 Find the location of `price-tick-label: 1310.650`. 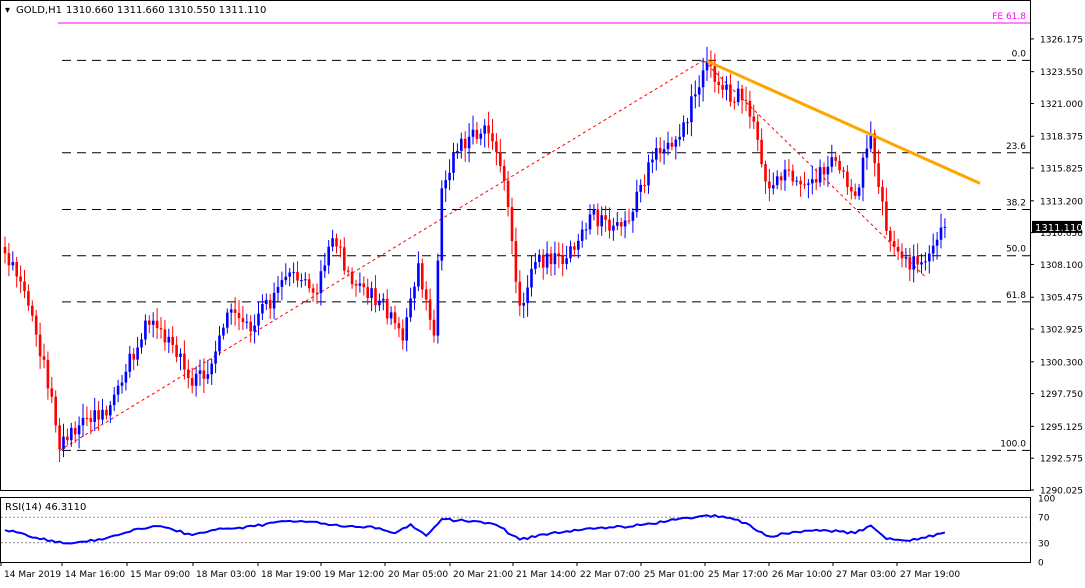

price-tick-label: 1310.650 is located at coordinates (1061, 234).